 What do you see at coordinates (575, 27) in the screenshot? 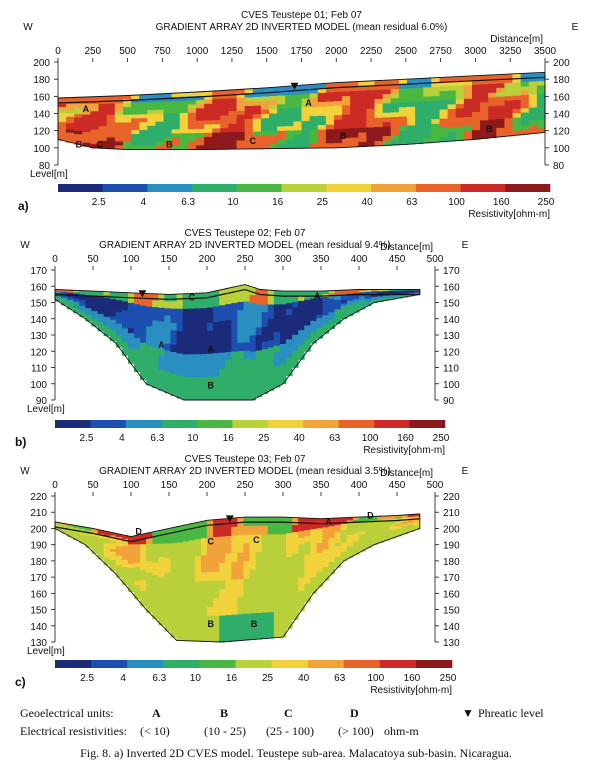
I see `east-label: E` at bounding box center [575, 27].